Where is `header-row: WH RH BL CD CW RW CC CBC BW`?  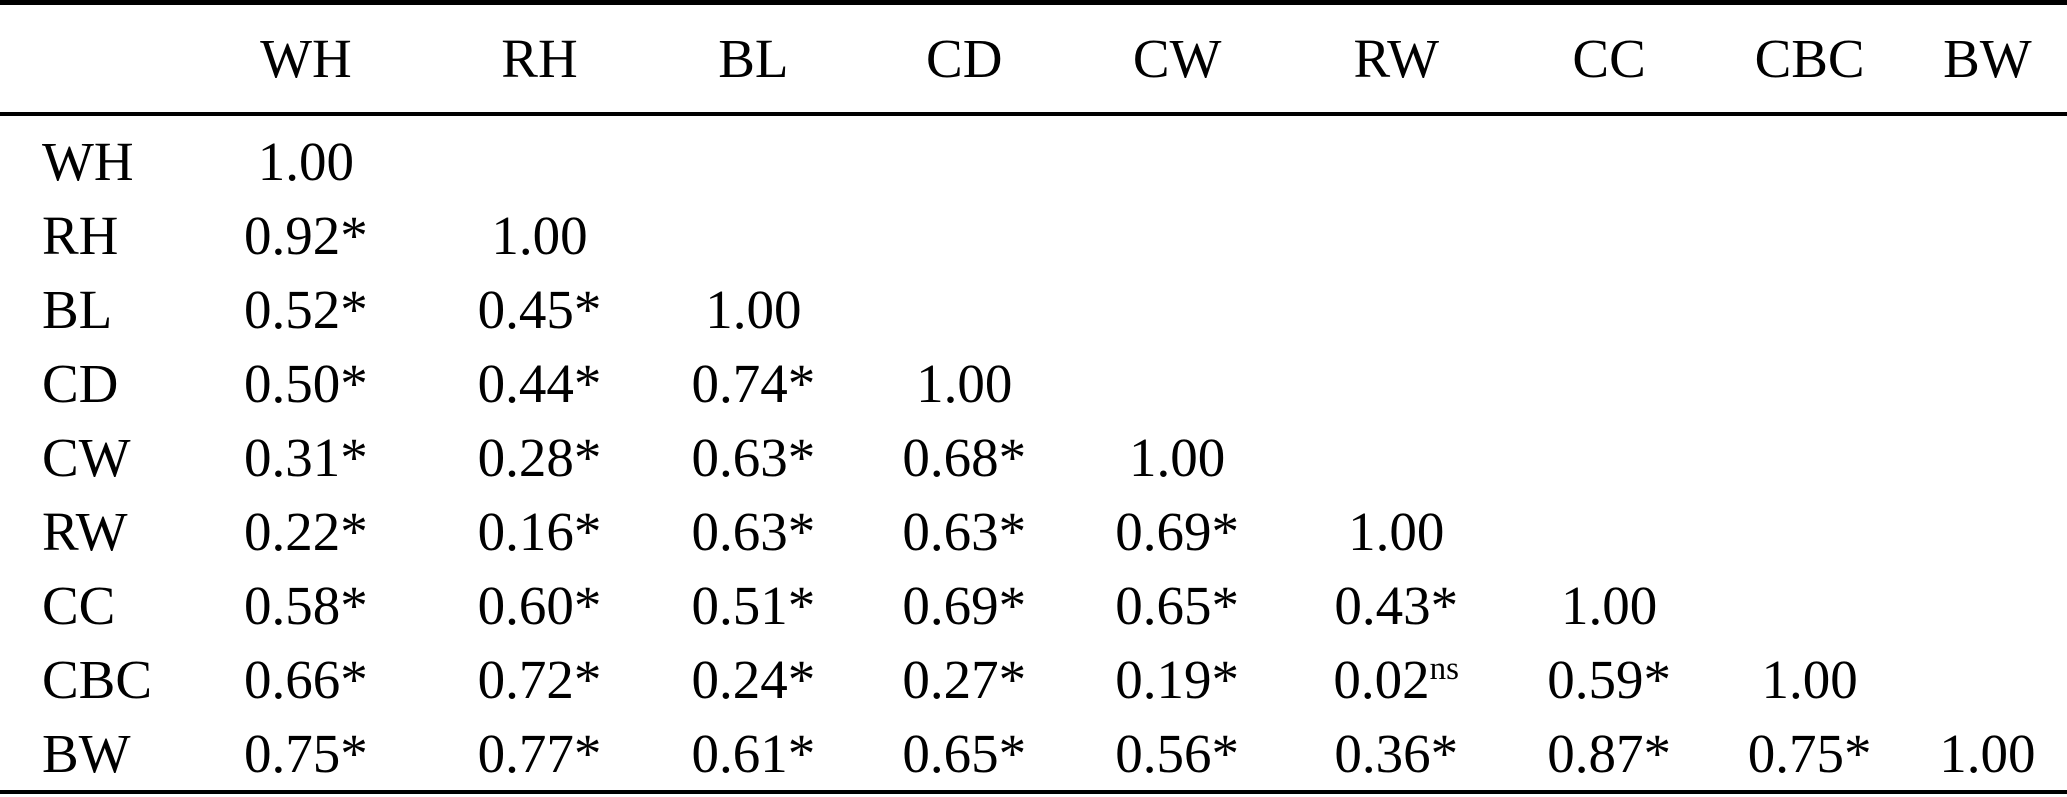 header-row: WH RH BL CD CW RW CC CBC BW is located at coordinates (1033, 59).